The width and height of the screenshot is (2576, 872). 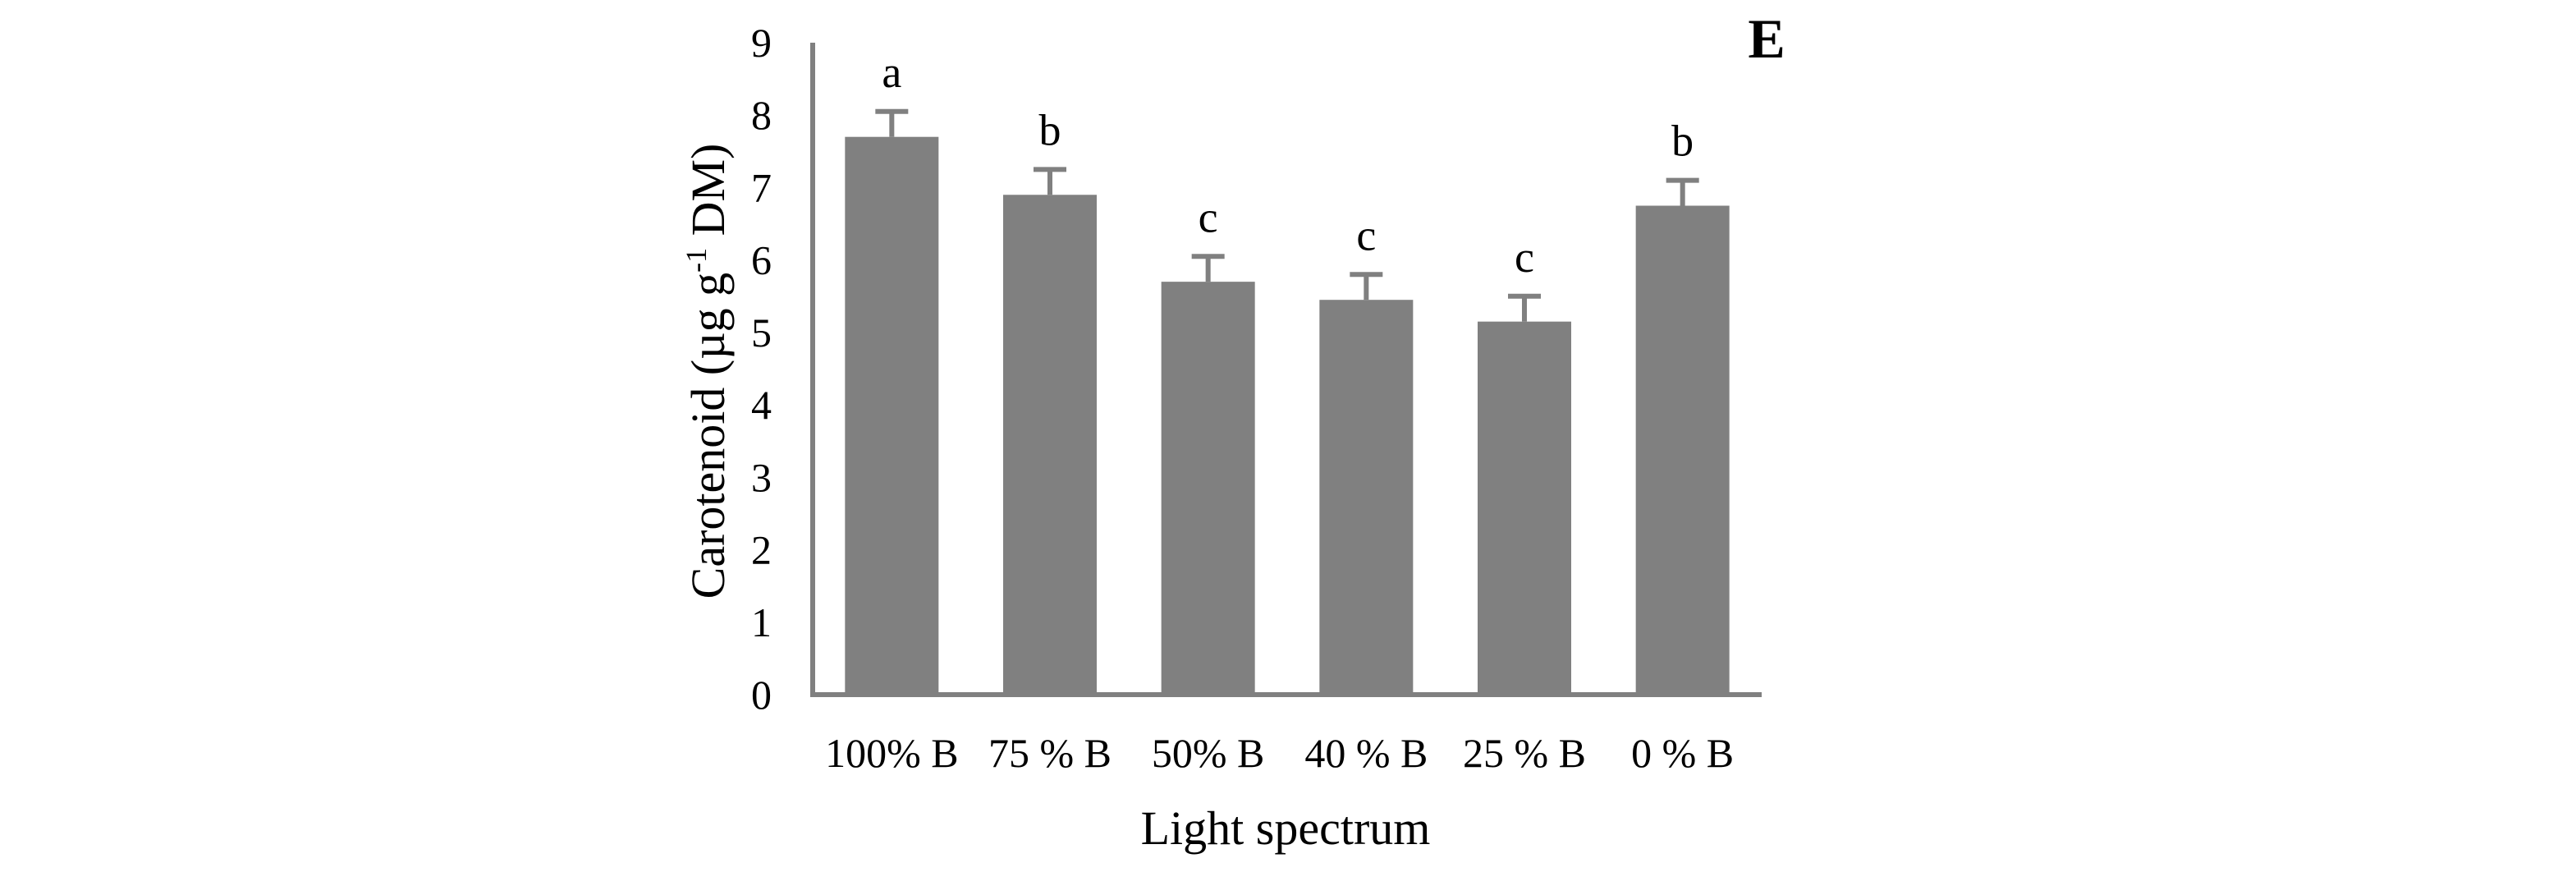 I want to click on y-axis-title-unit: DM), so click(x=708, y=196).